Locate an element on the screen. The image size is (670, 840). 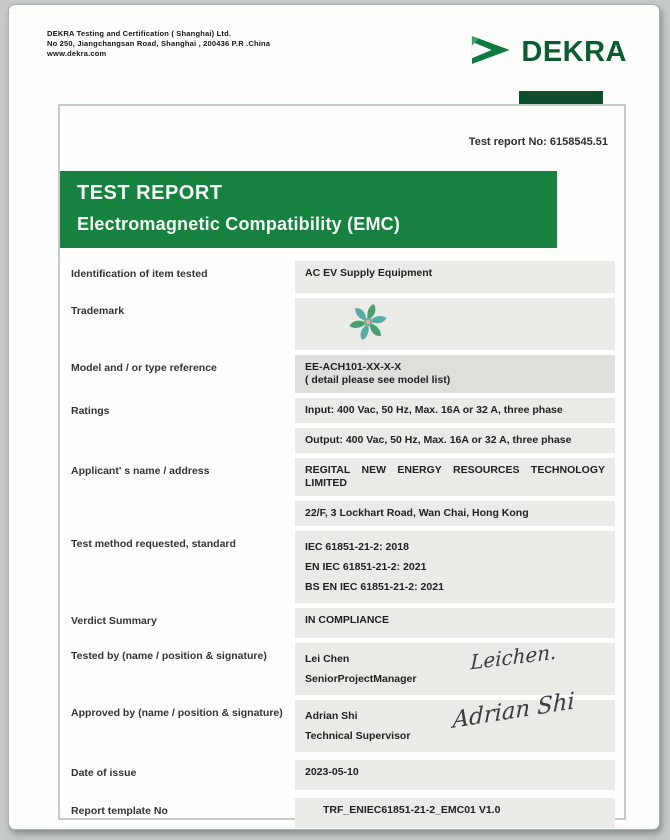
row-label: Applicant' s name / address is located at coordinates (140, 471).